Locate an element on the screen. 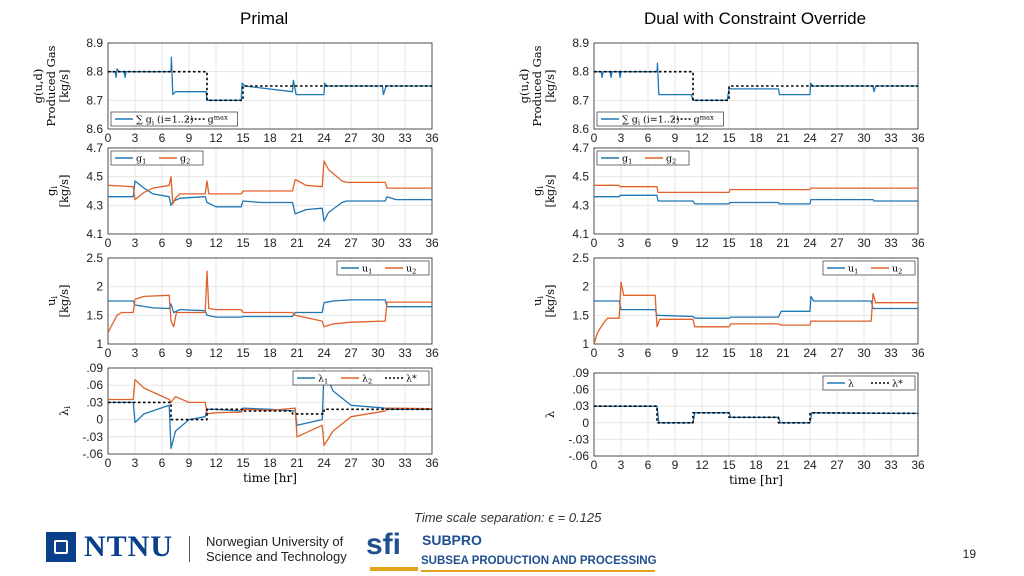 The width and height of the screenshot is (1024, 576). x-tick-label: 24 is located at coordinates (810, 353).